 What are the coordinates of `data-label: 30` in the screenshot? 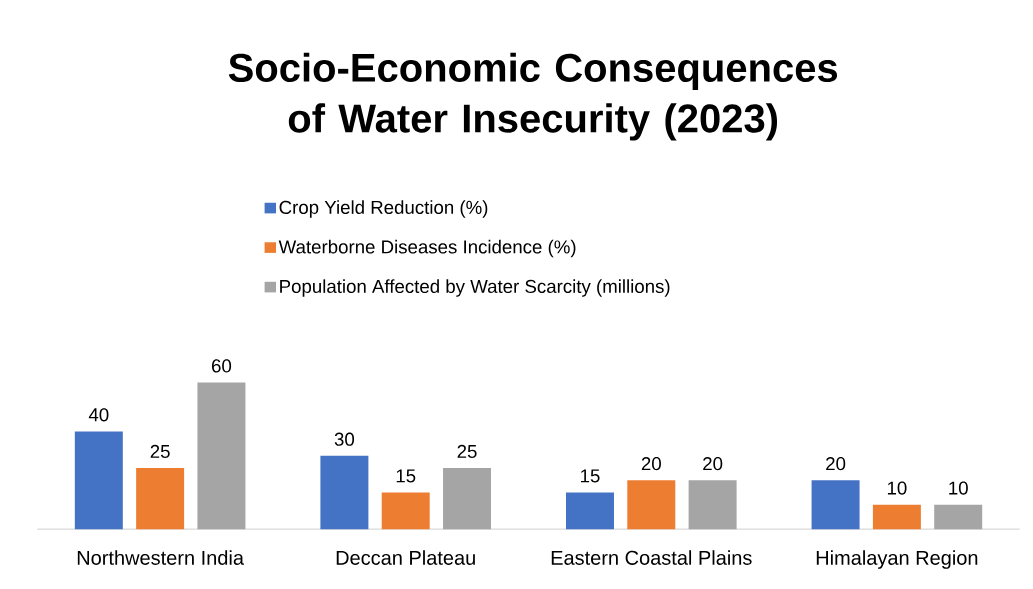 It's located at (344, 439).